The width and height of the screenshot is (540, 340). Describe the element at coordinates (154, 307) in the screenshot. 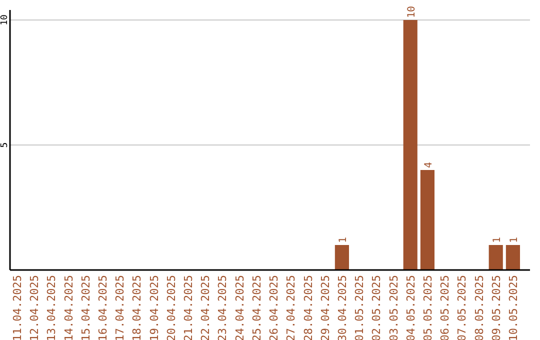

I see `x-tick-label: 19.04.2025` at that location.